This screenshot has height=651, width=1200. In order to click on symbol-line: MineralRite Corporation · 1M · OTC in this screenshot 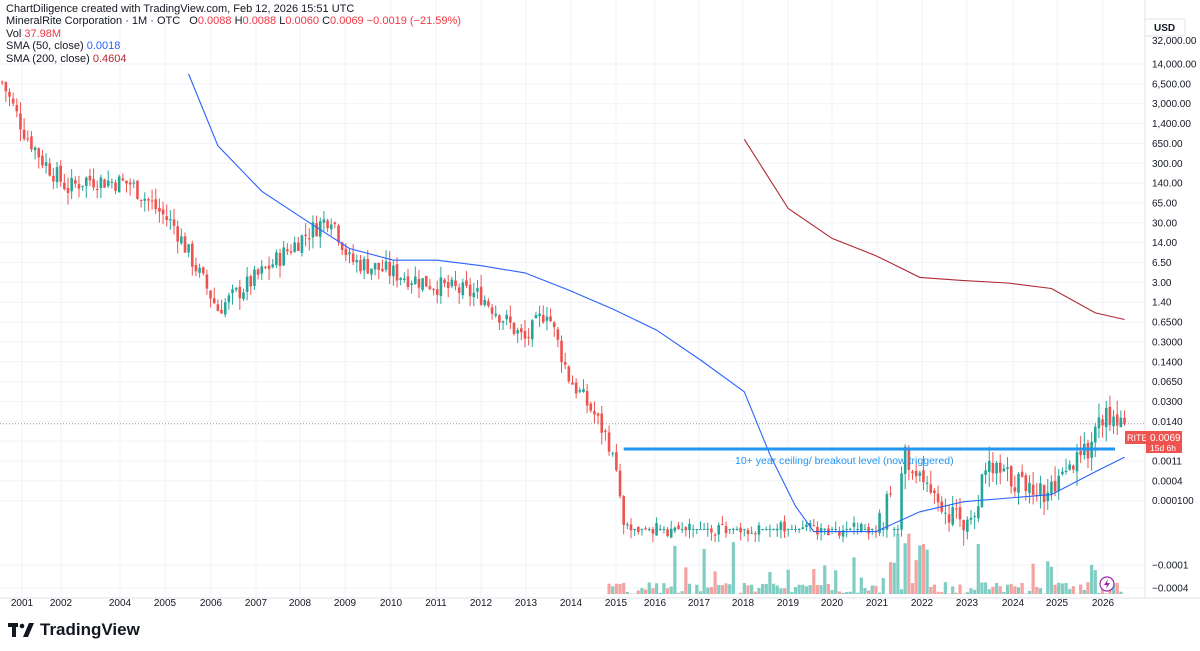, I will do `click(93, 21)`.